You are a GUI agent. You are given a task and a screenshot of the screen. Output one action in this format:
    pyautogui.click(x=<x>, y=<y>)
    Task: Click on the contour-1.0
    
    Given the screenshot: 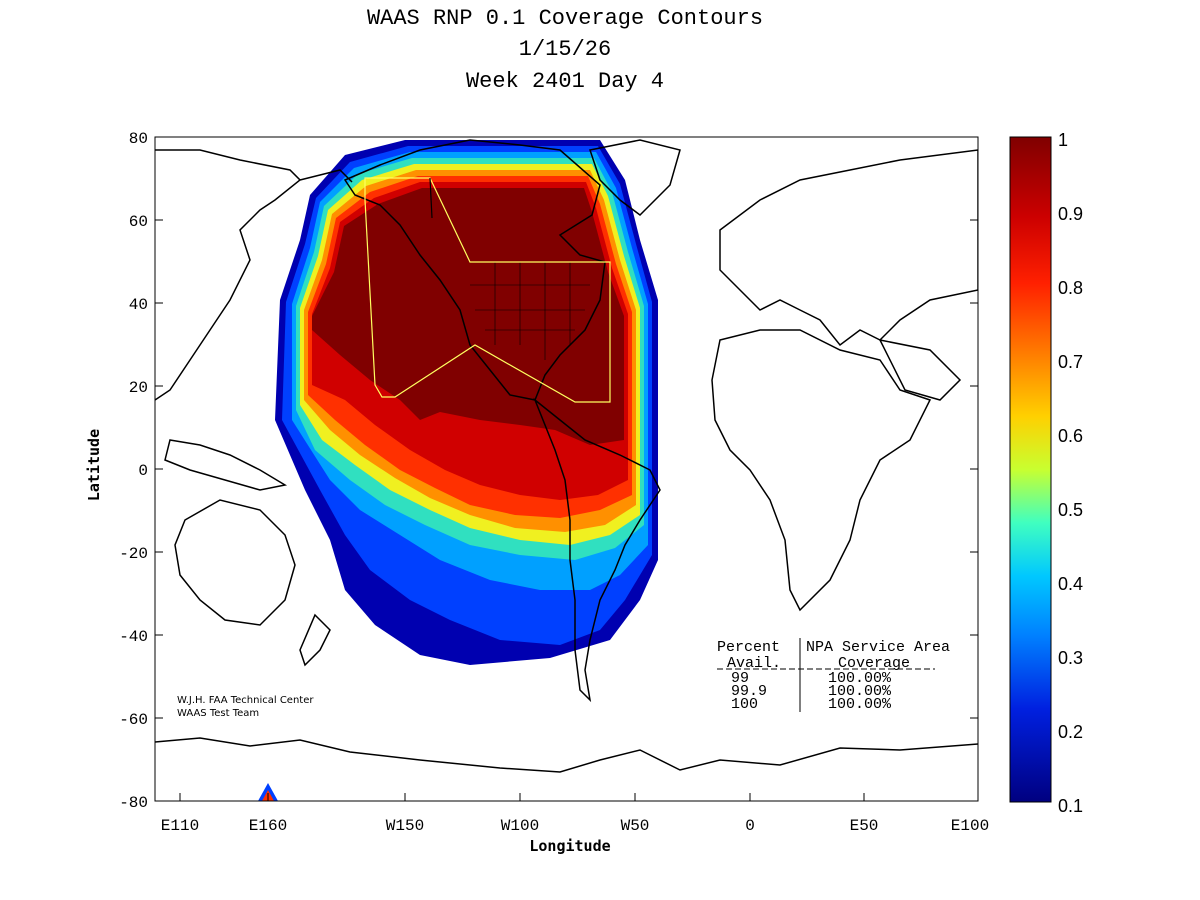 What is the action you would take?
    pyautogui.click(x=468, y=316)
    